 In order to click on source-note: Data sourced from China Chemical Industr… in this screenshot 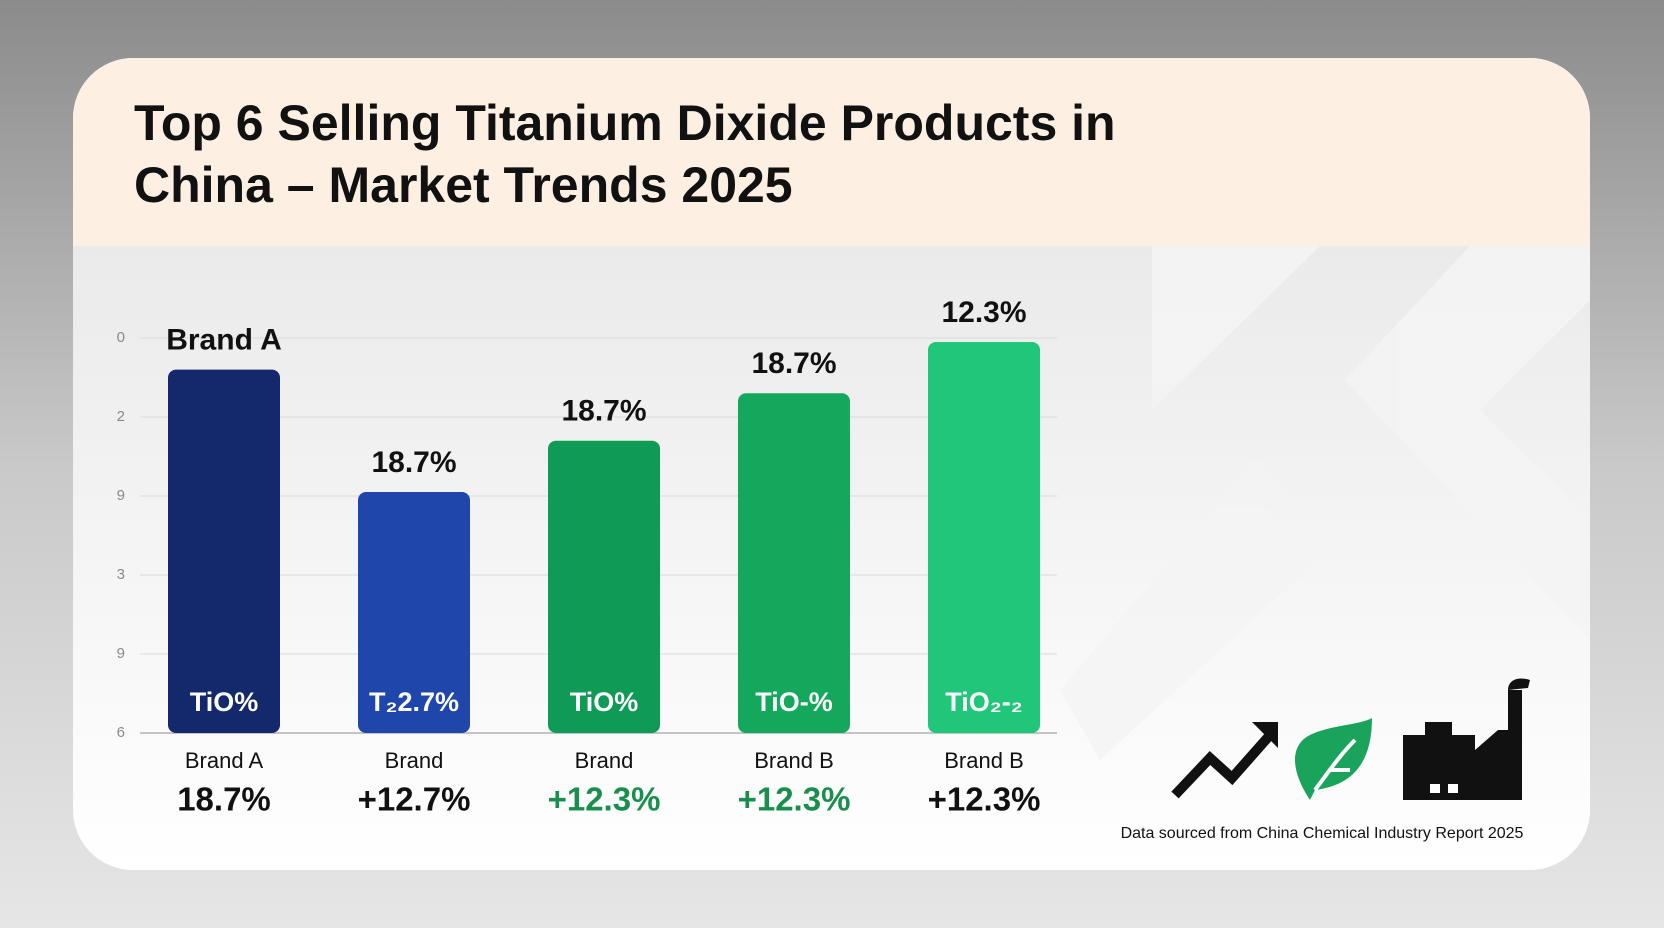, I will do `click(1322, 833)`.